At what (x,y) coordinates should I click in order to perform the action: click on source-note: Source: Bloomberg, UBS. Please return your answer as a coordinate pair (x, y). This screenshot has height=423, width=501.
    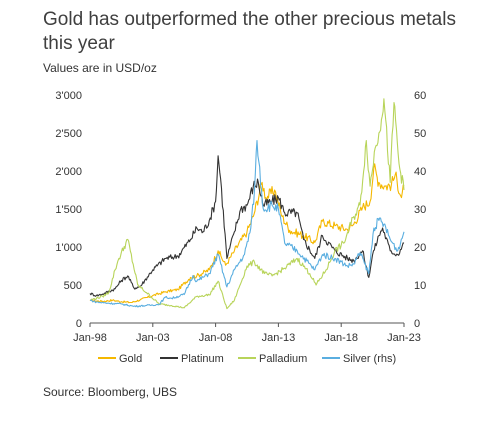
    Looking at the image, I should click on (110, 392).